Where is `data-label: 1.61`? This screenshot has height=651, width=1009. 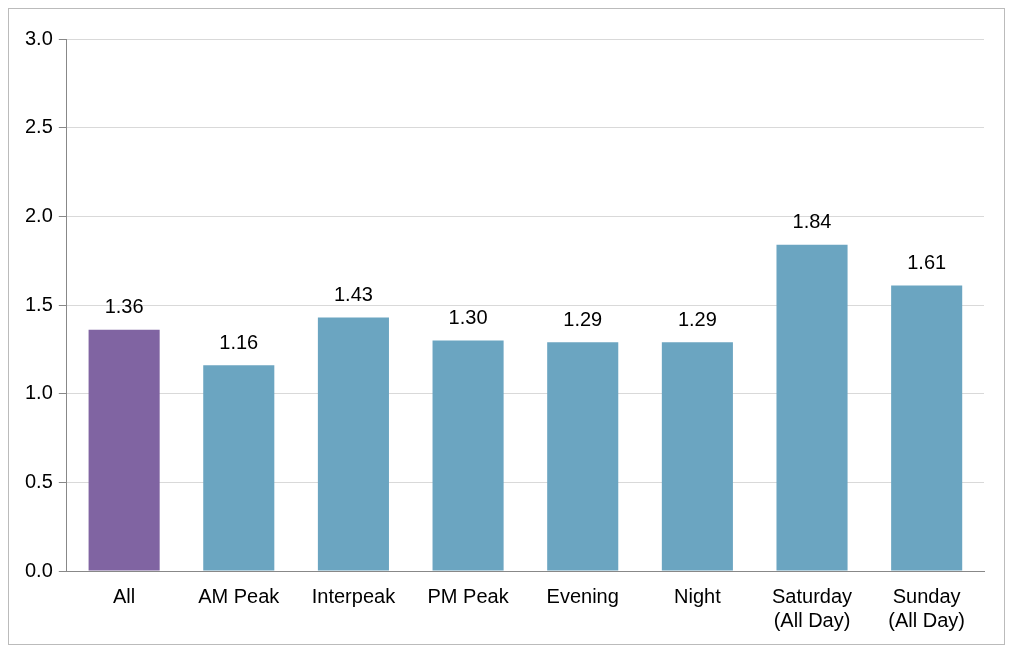
data-label: 1.61 is located at coordinates (927, 262).